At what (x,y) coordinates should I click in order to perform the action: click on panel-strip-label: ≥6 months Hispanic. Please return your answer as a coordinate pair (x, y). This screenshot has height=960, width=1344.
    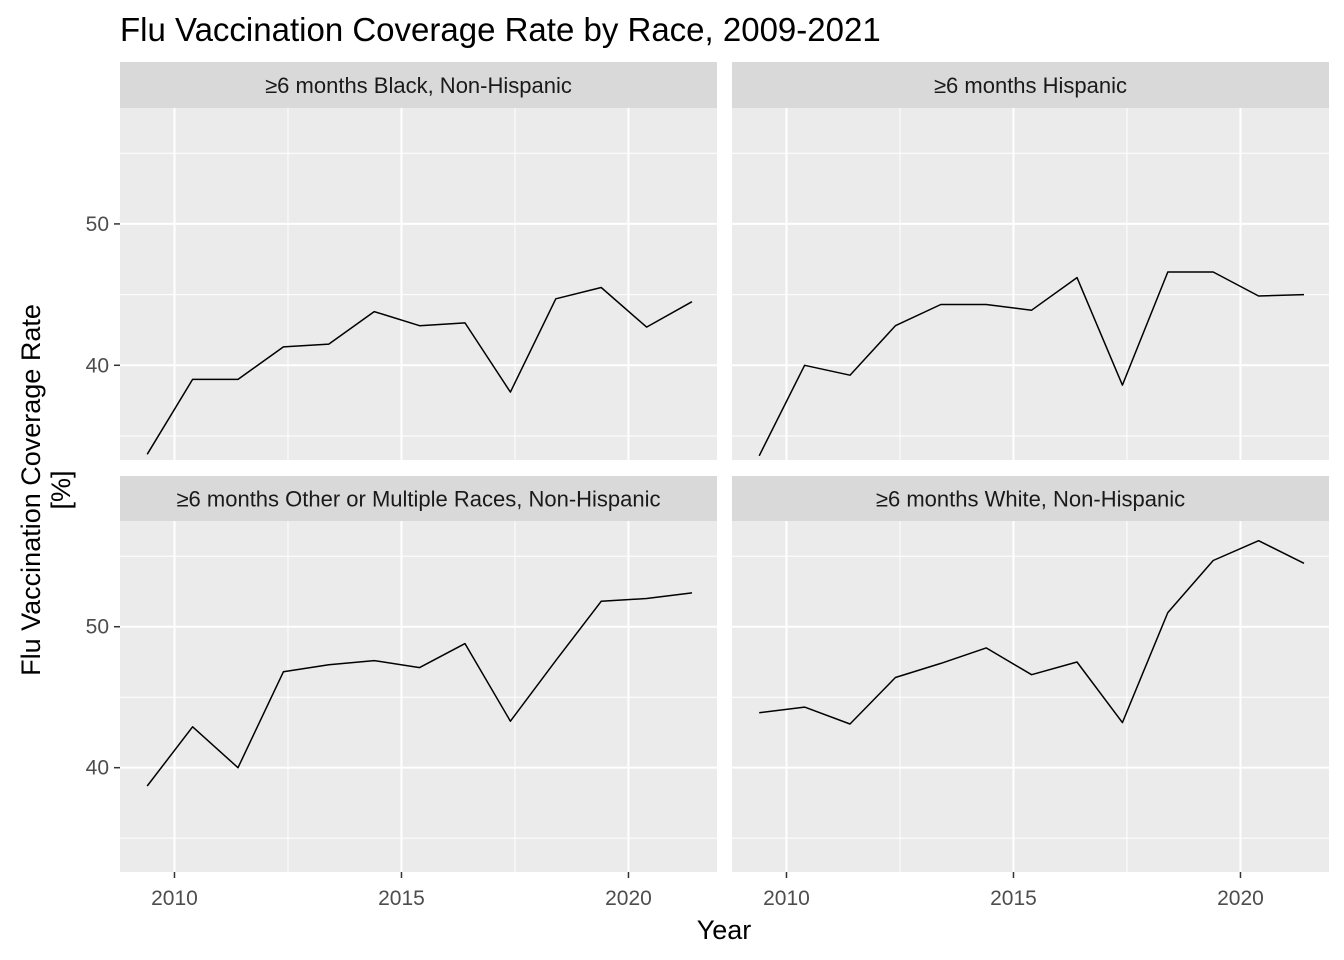
    Looking at the image, I should click on (1030, 85).